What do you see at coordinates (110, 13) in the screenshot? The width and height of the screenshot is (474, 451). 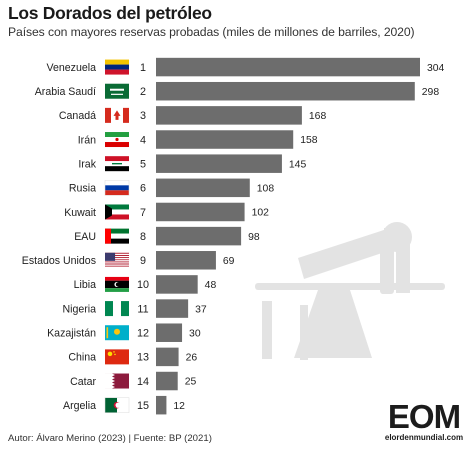 I see `chart-title: Los Dorados del petróleo` at bounding box center [110, 13].